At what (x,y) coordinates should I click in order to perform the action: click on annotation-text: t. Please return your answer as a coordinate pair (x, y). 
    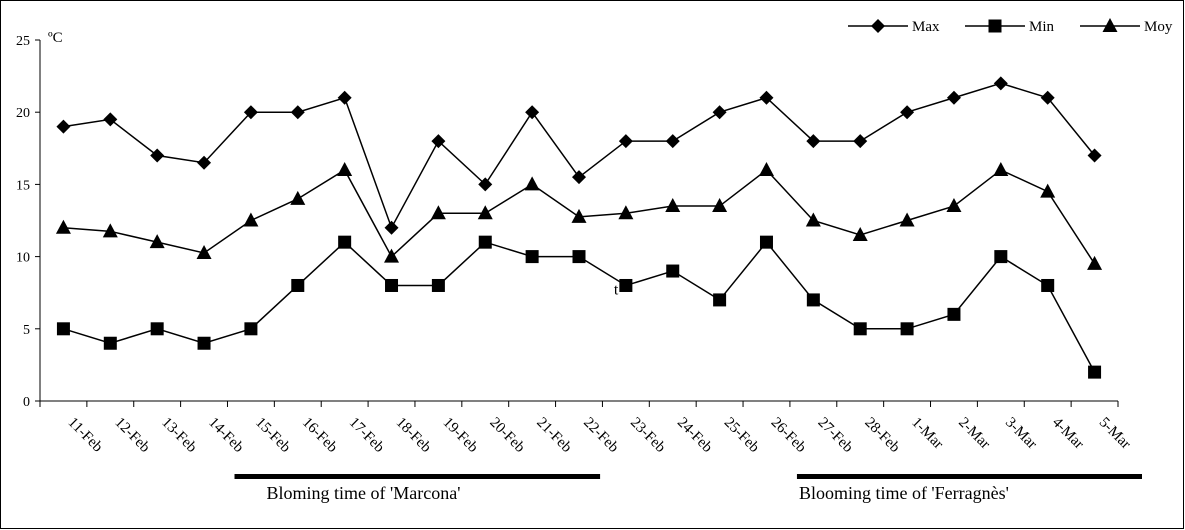
    Looking at the image, I should click on (616, 290).